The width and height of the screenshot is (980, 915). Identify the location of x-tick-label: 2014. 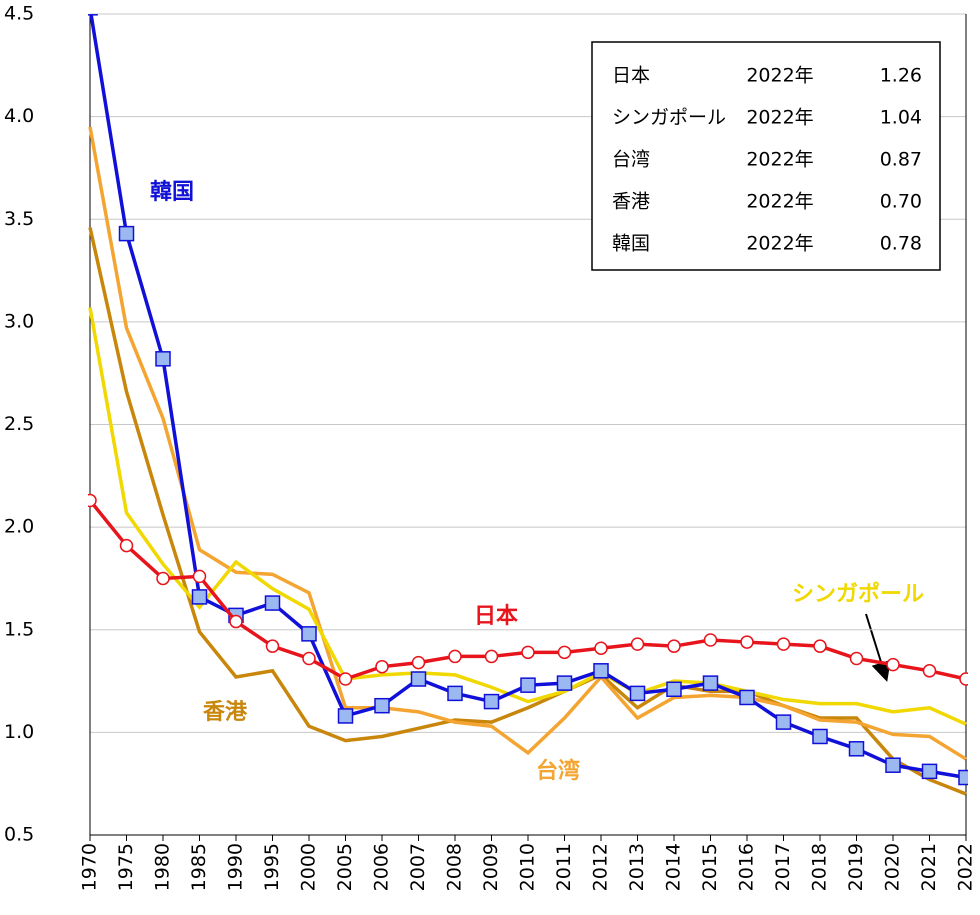
(674, 867).